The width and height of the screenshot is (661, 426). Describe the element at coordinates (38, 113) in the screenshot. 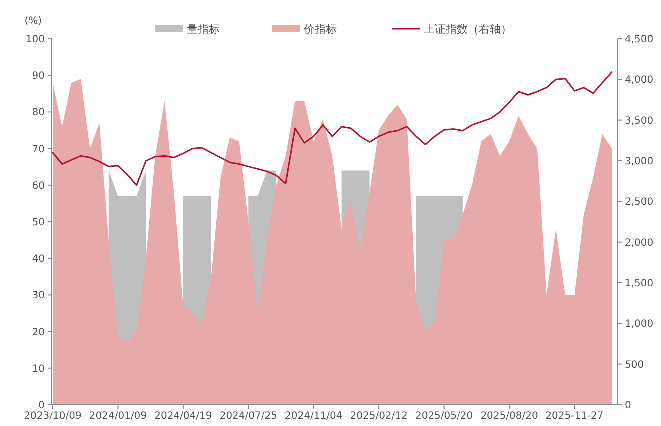

I see `y-tick-label: 80` at that location.